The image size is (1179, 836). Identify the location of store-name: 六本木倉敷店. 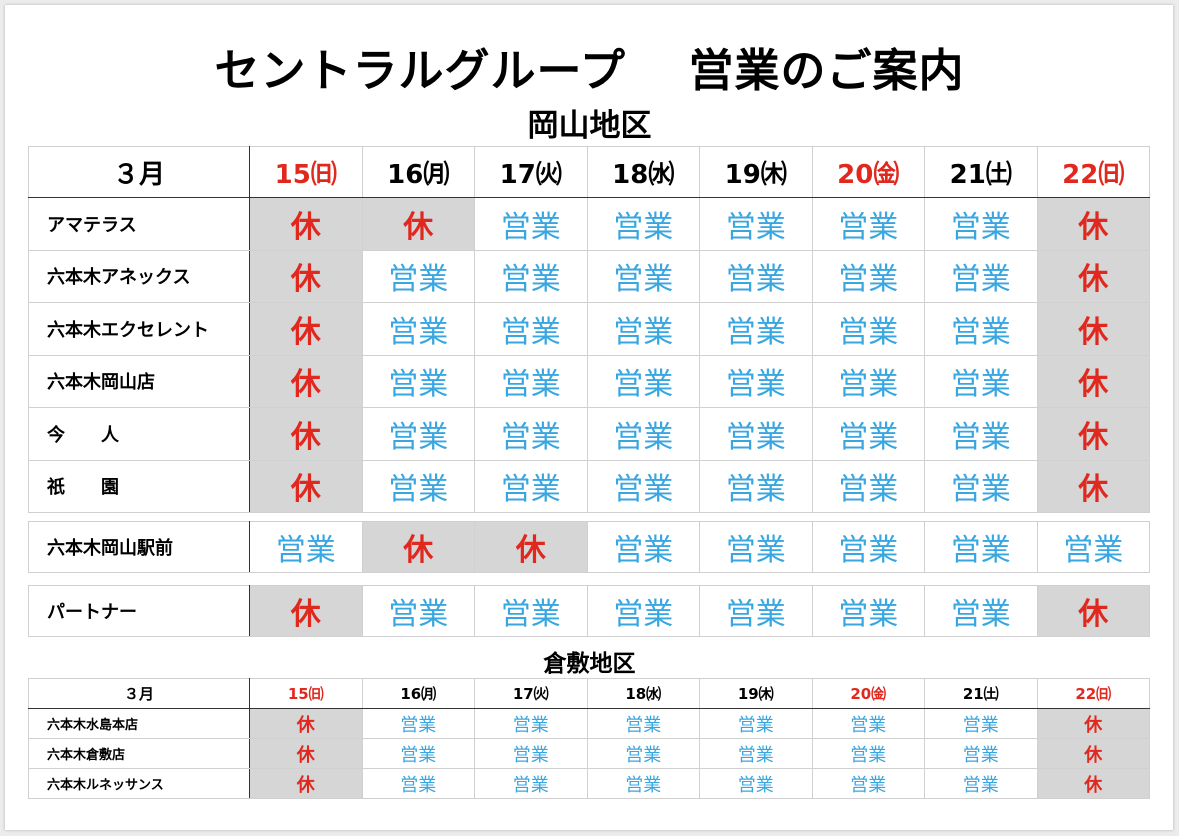
(139, 753).